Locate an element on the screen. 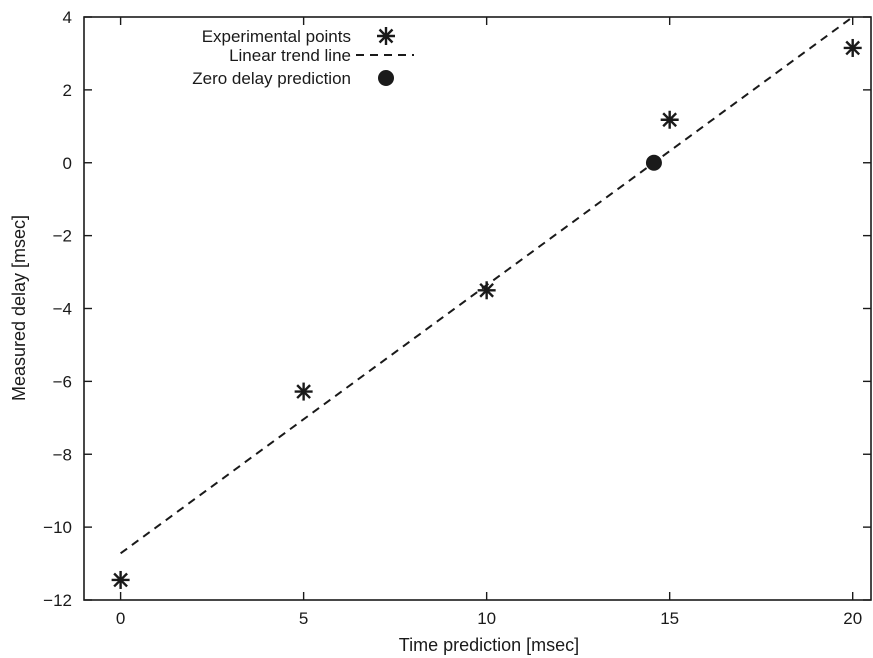 This screenshot has height=658, width=873. y-tick-label: −10 is located at coordinates (57, 527).